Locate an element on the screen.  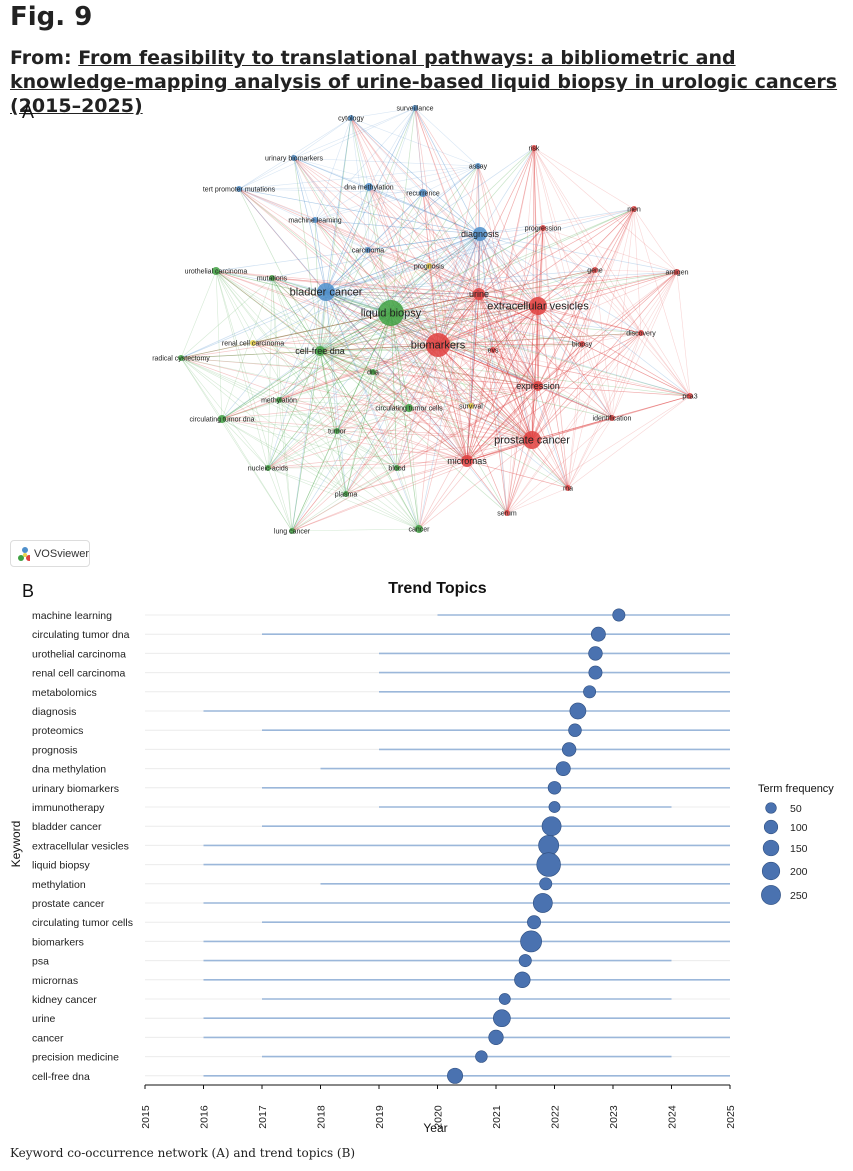
point-biomarkers is located at coordinates (531, 941).